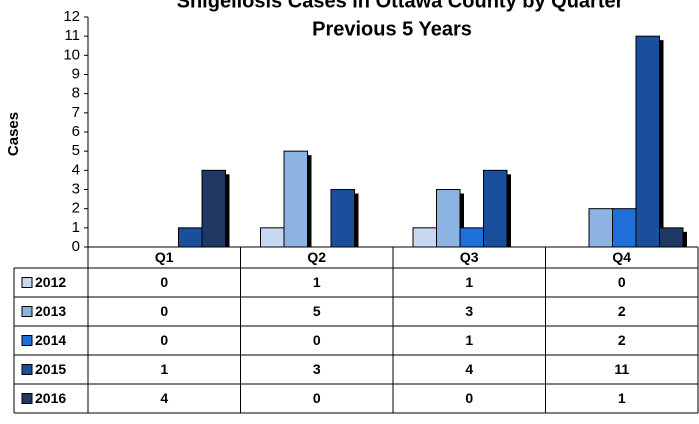 This screenshot has width=699, height=424. What do you see at coordinates (316, 257) in the screenshot?
I see `x-tick-label: Q2` at bounding box center [316, 257].